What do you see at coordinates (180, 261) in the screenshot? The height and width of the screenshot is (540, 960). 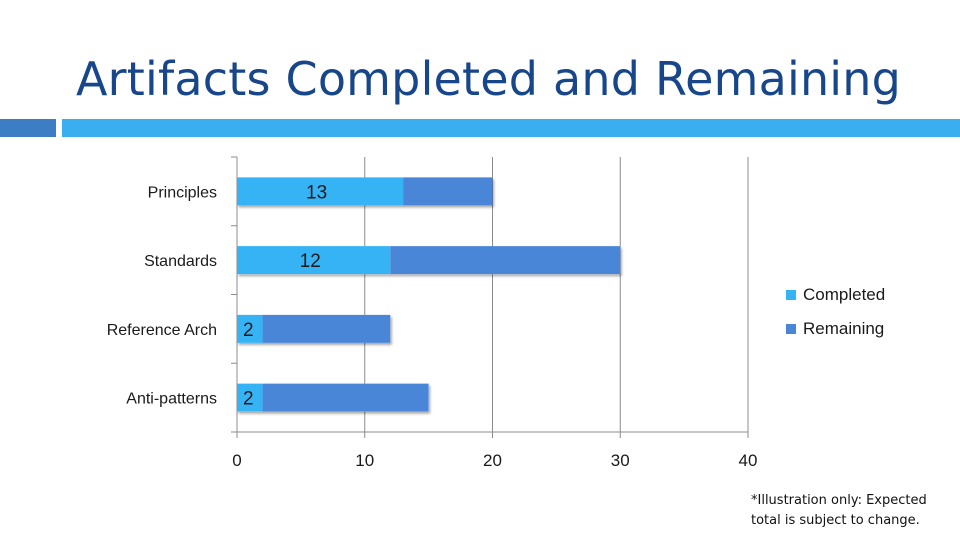 I see `category-label: Standards` at bounding box center [180, 261].